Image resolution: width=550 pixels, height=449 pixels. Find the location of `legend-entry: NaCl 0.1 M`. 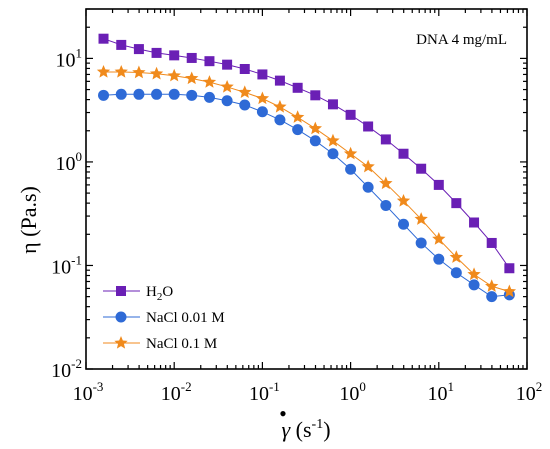

legend-entry: NaCl 0.1 M is located at coordinates (160, 344).